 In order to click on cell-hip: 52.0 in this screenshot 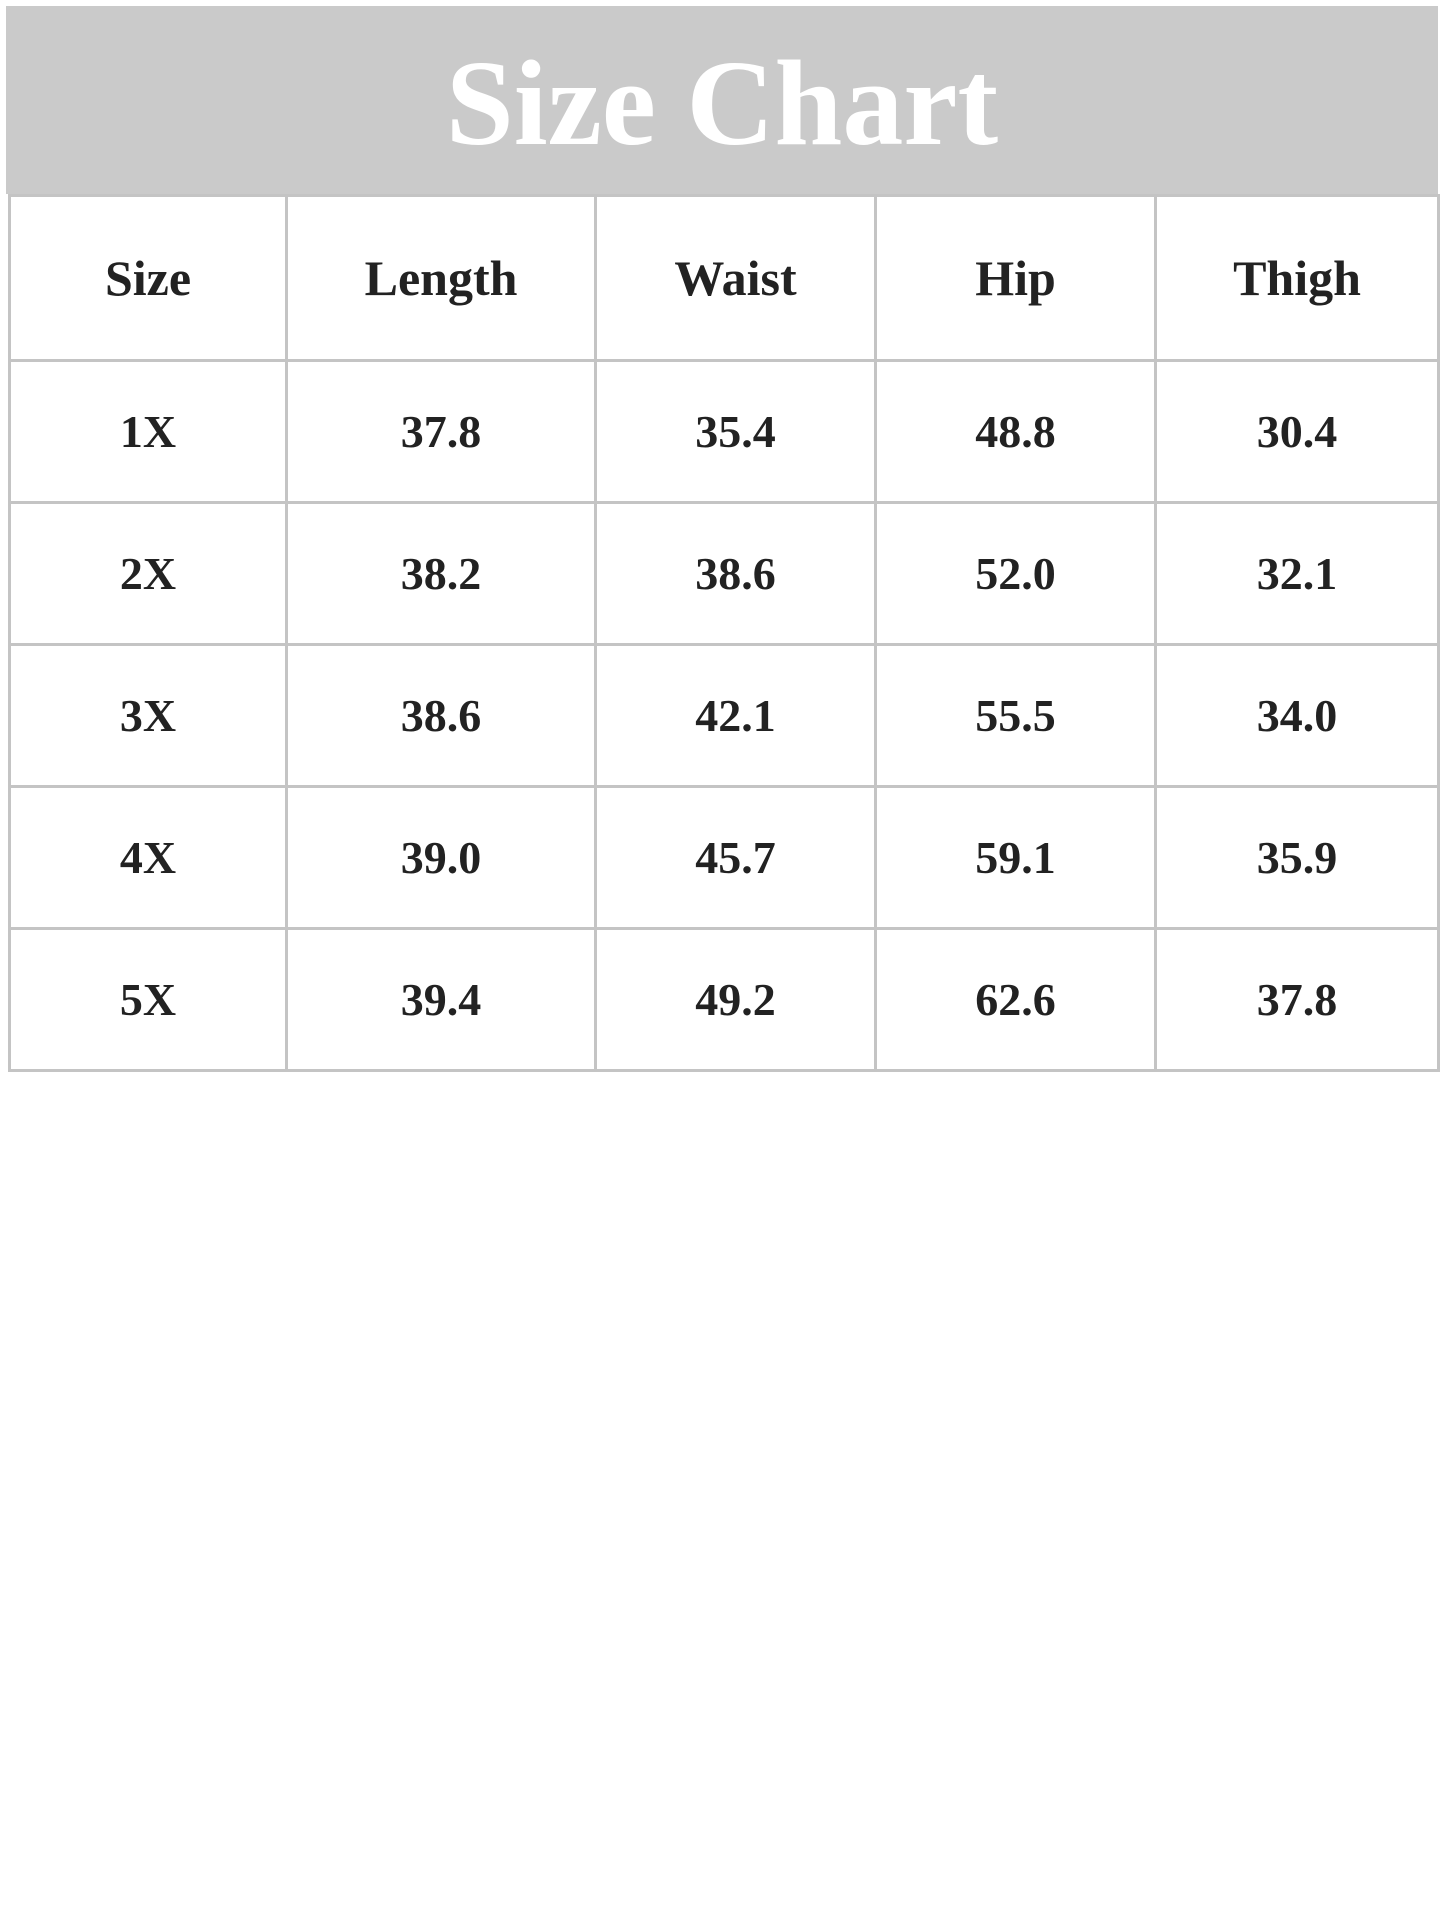, I will do `click(1015, 573)`.